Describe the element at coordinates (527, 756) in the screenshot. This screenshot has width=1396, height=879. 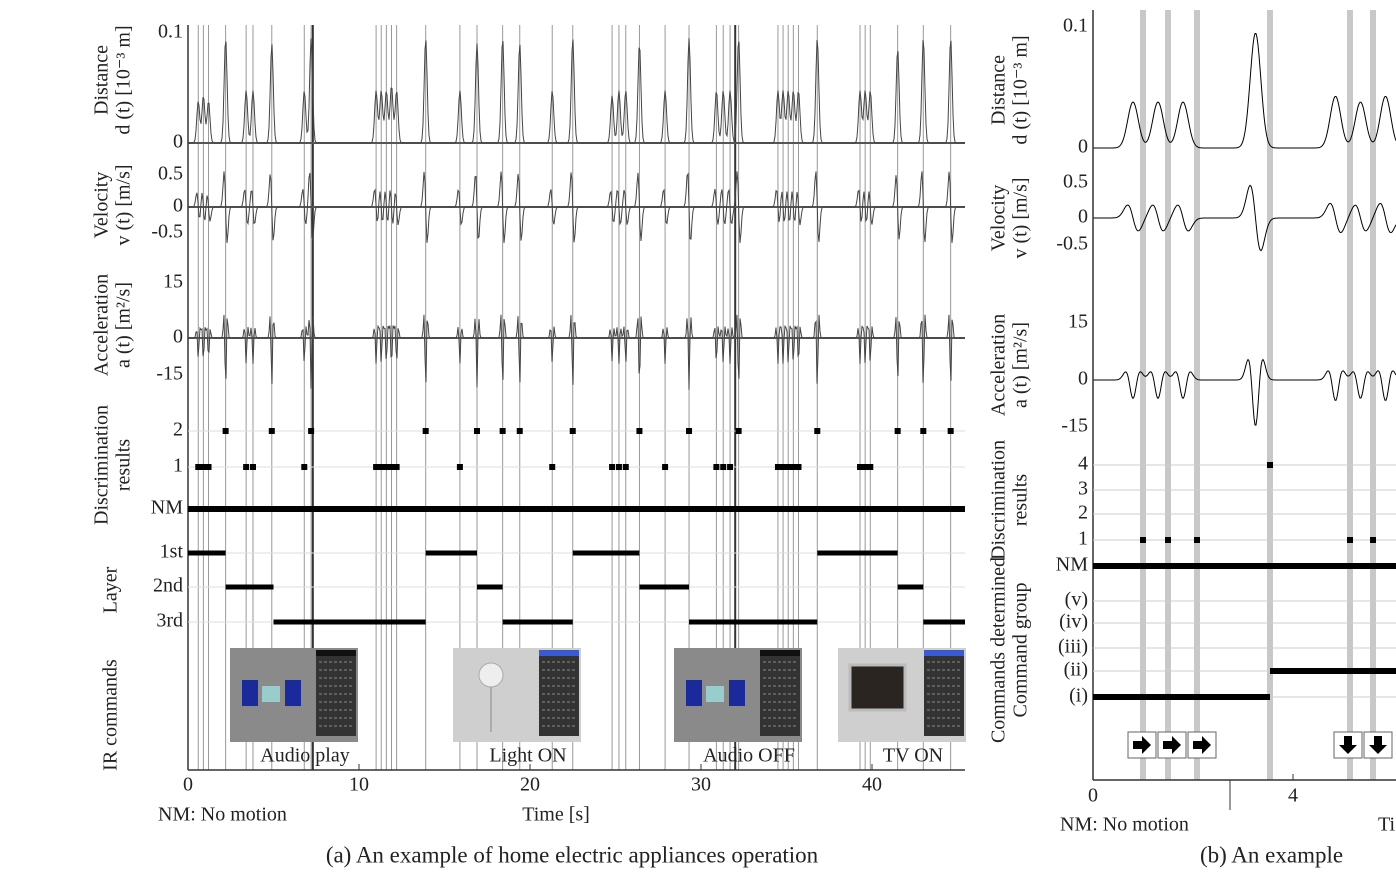
I see `command-label: Light ON` at that location.